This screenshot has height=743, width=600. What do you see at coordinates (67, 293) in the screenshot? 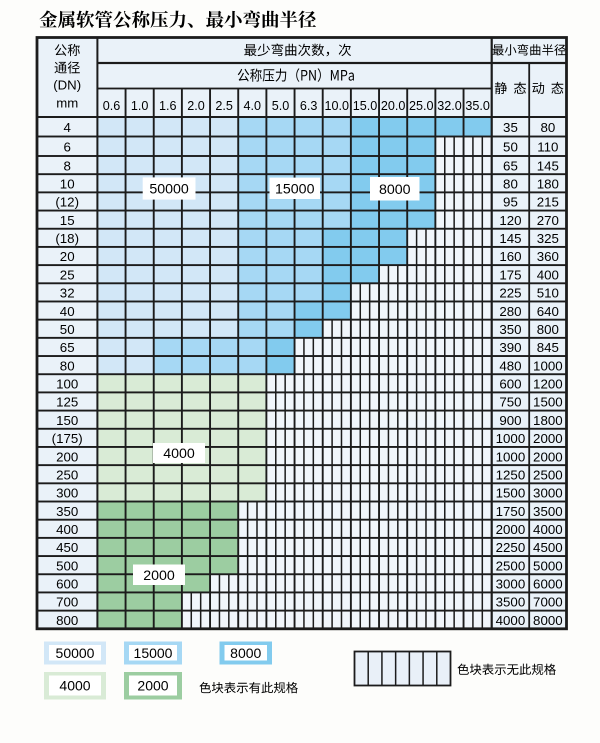
I see `svg-text: 32` at bounding box center [67, 293].